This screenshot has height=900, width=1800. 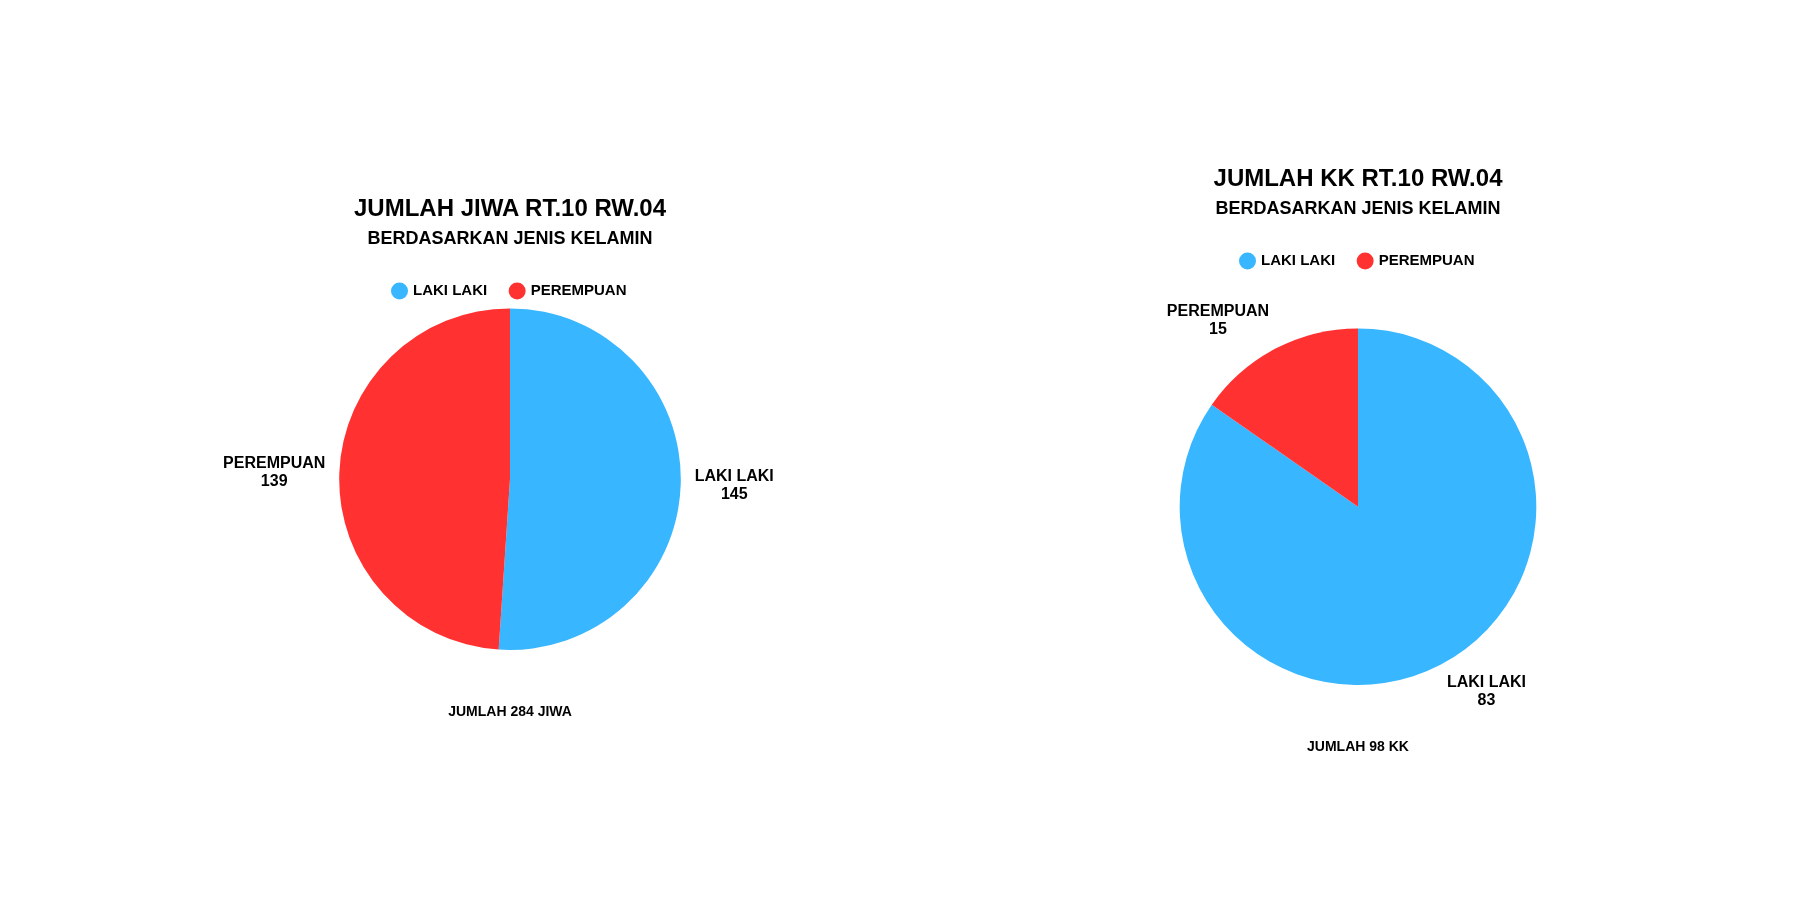 I want to click on data-label: 83, so click(x=1486, y=699).